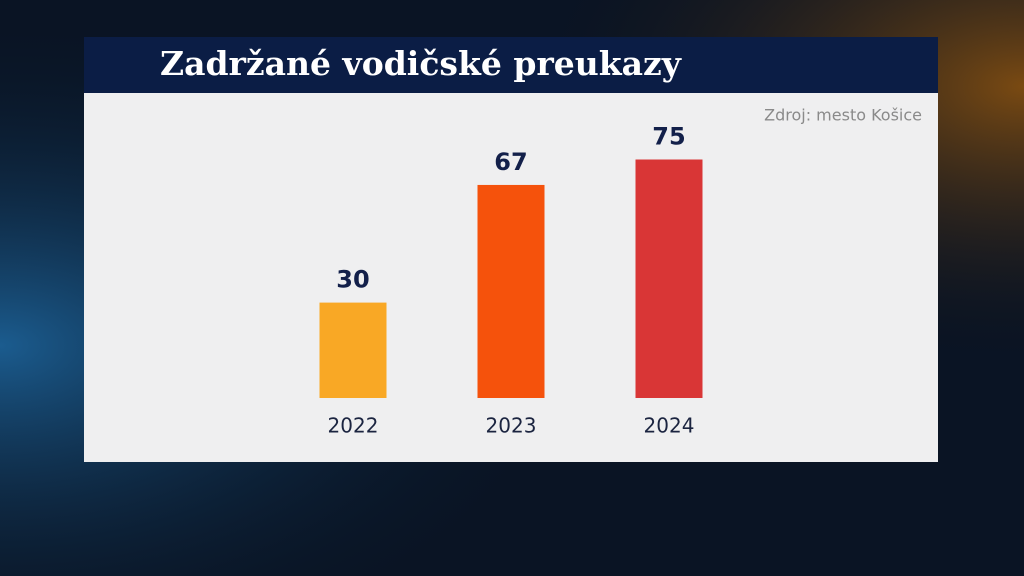 This screenshot has height=576, width=1024. Describe the element at coordinates (669, 426) in the screenshot. I see `x-tick-label: 2024` at that location.